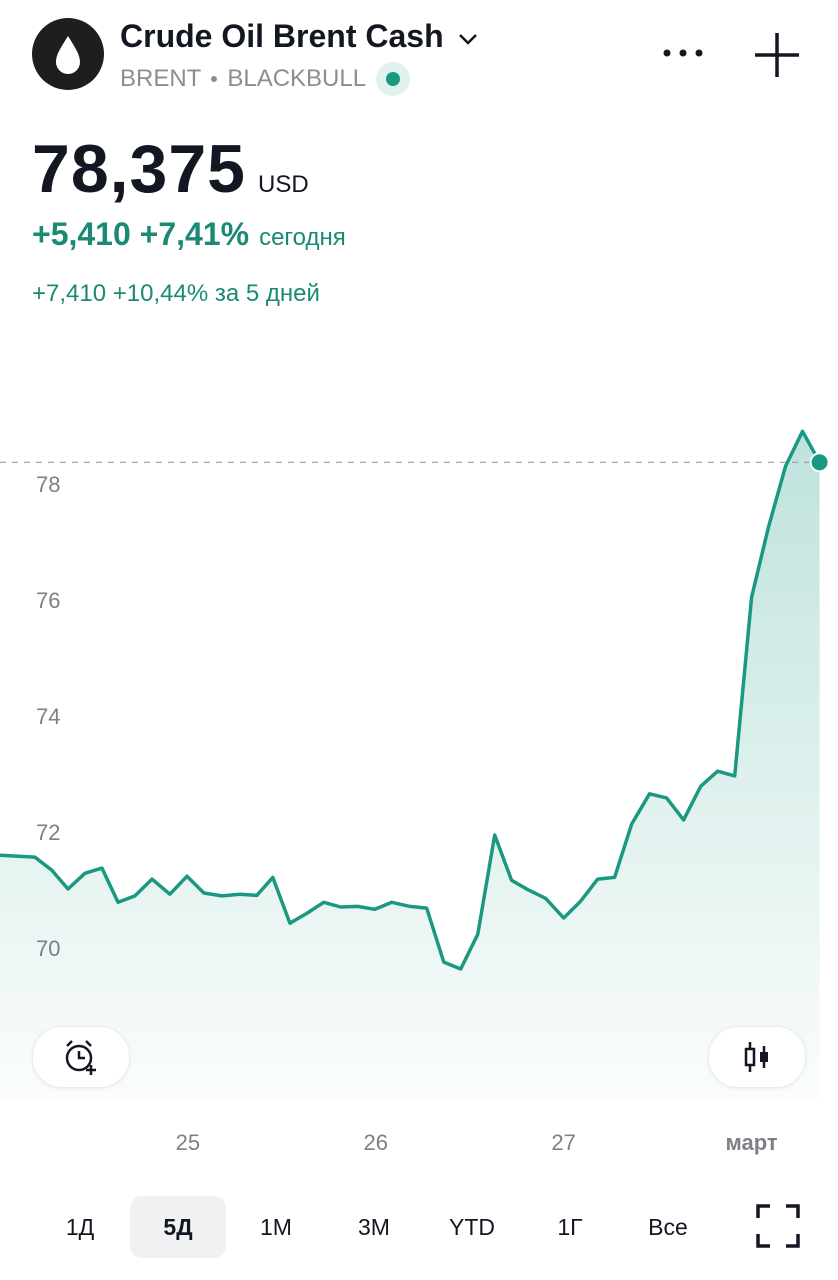 This screenshot has width=838, height=1280. Describe the element at coordinates (139, 169) in the screenshot. I see `price: 78,375` at that location.